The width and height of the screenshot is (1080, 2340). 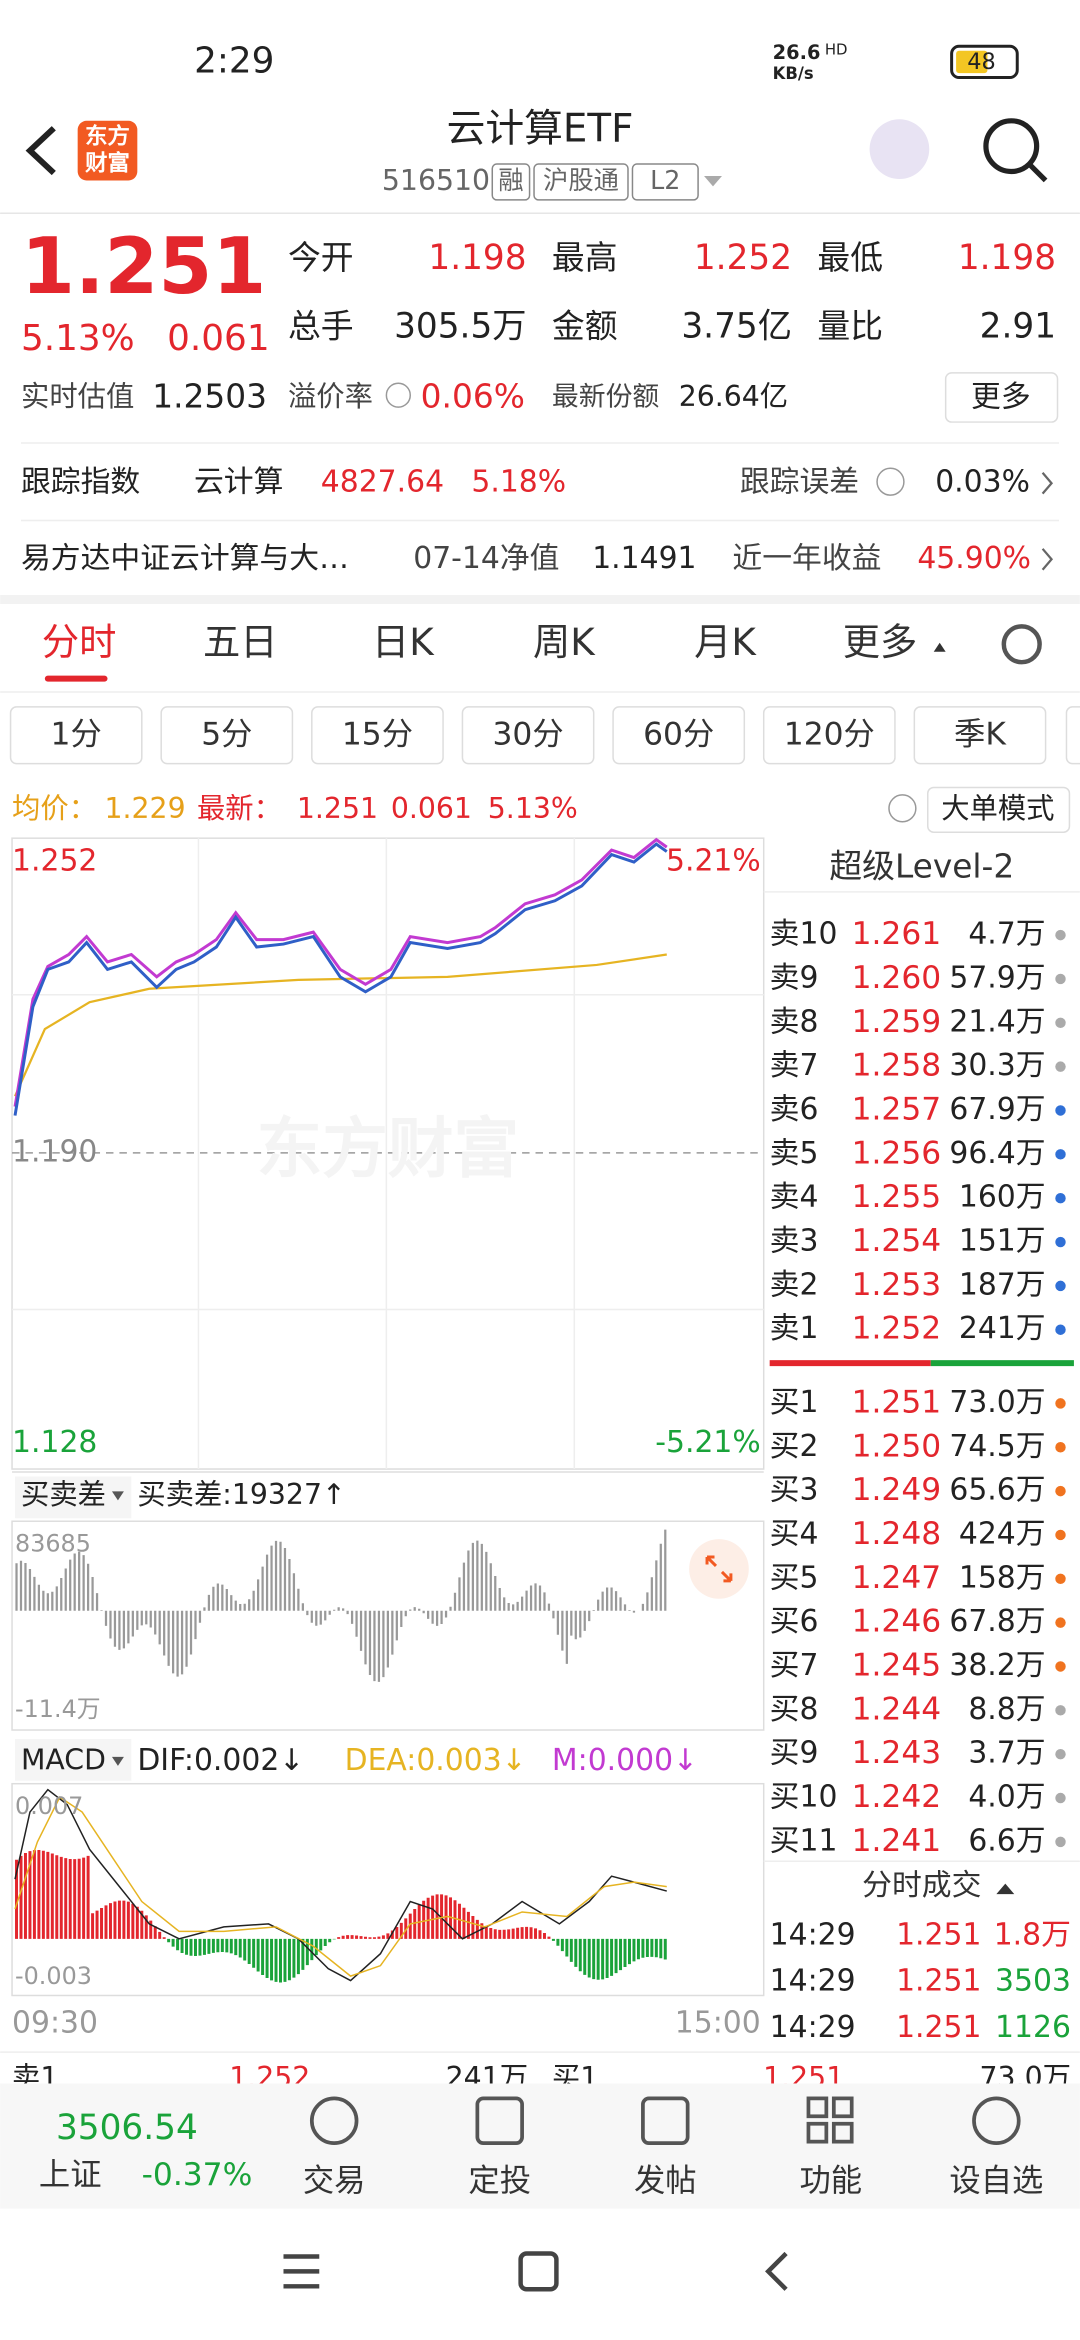 What do you see at coordinates (1018, 327) in the screenshot?
I see `field-value: 2.91` at bounding box center [1018, 327].